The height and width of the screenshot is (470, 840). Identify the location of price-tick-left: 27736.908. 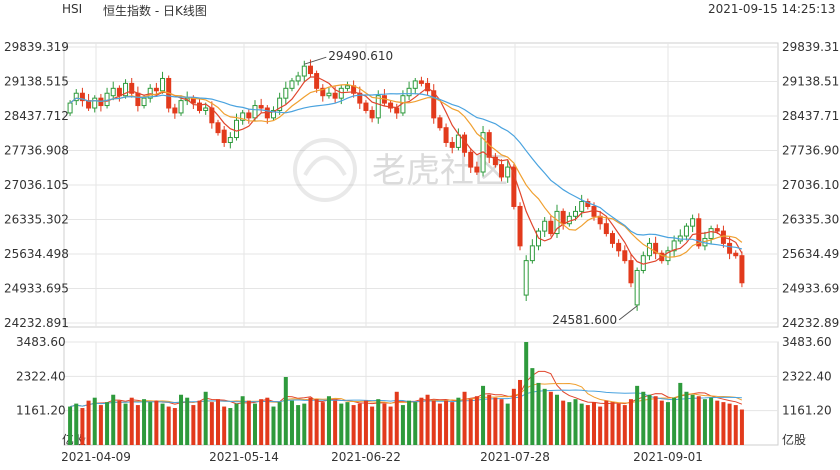
(36, 151).